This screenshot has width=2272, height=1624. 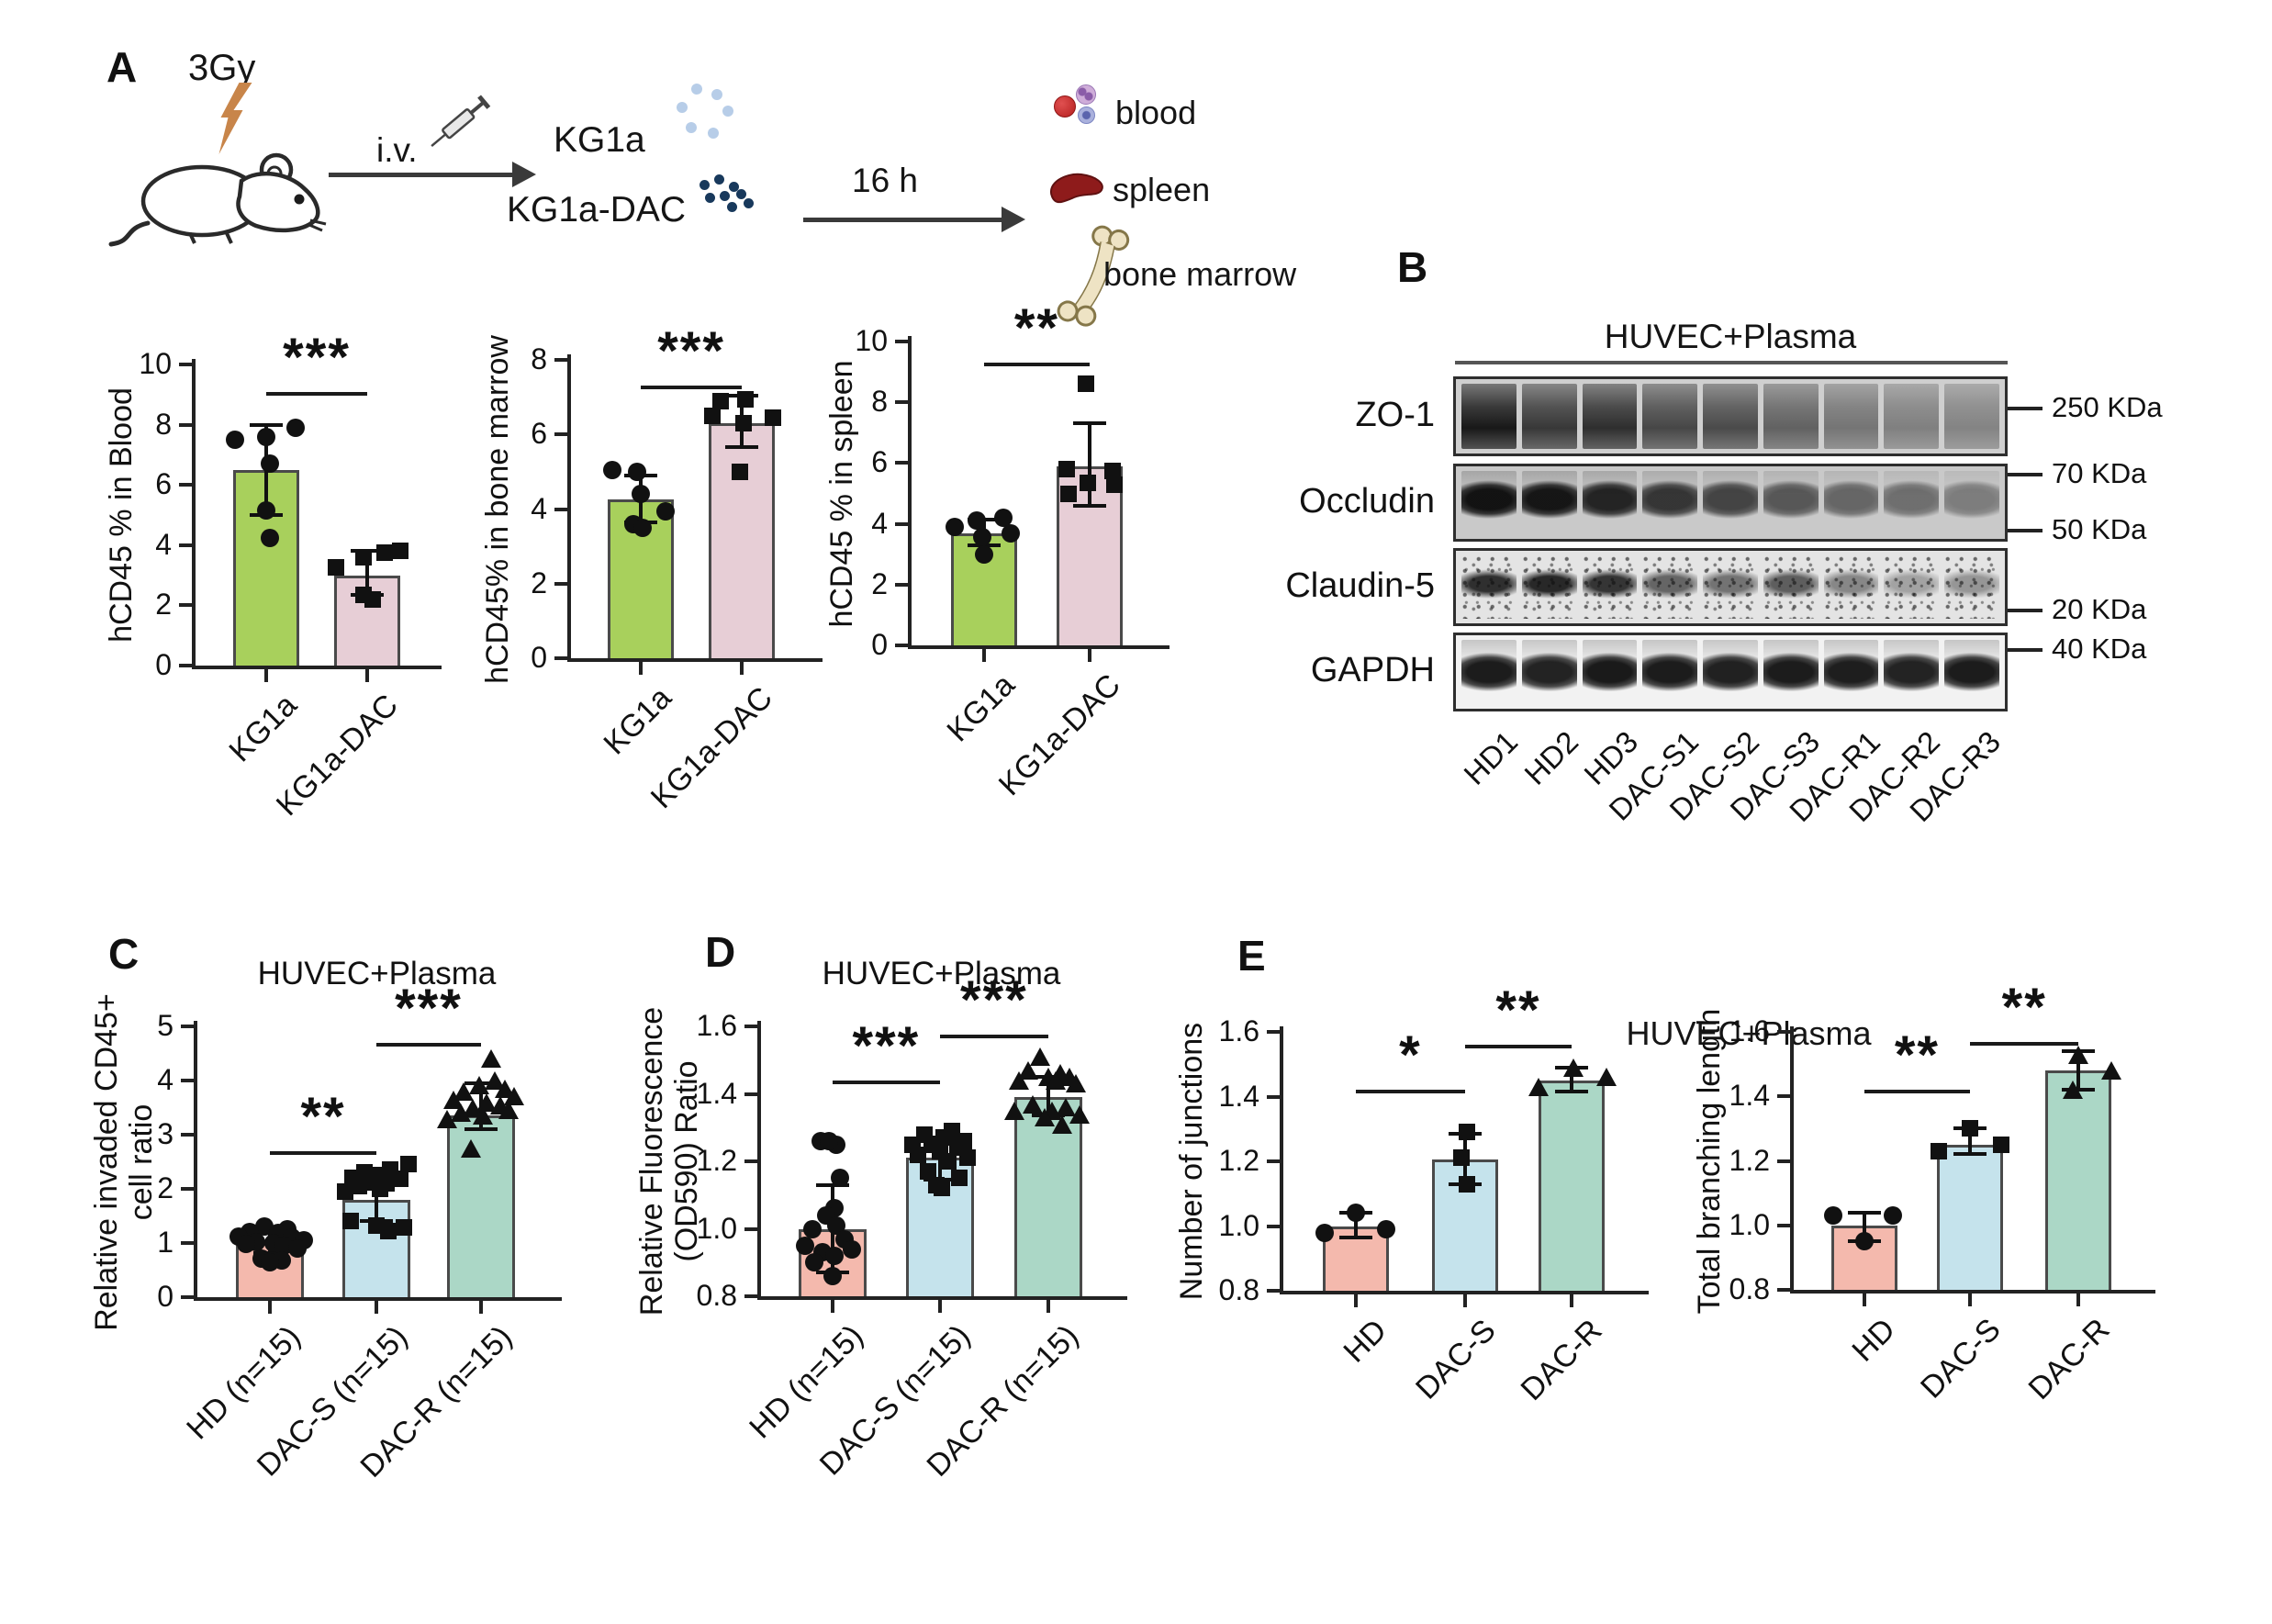 I want to click on y-axis-label-line: Relative invaded CD45+, so click(x=106, y=1161).